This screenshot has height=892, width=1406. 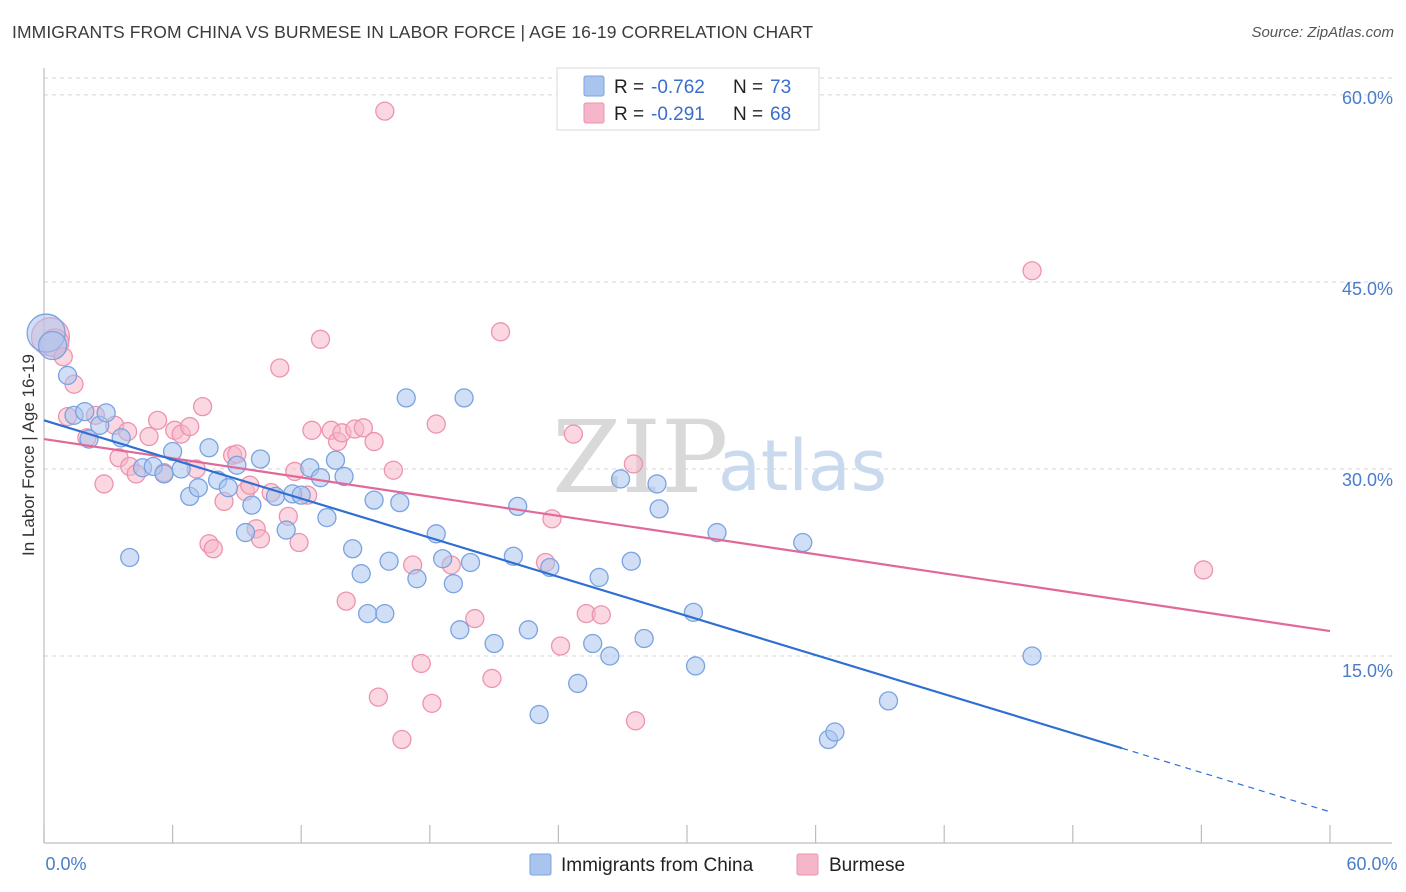 I want to click on legend-swatch-pink, so click(x=594, y=113).